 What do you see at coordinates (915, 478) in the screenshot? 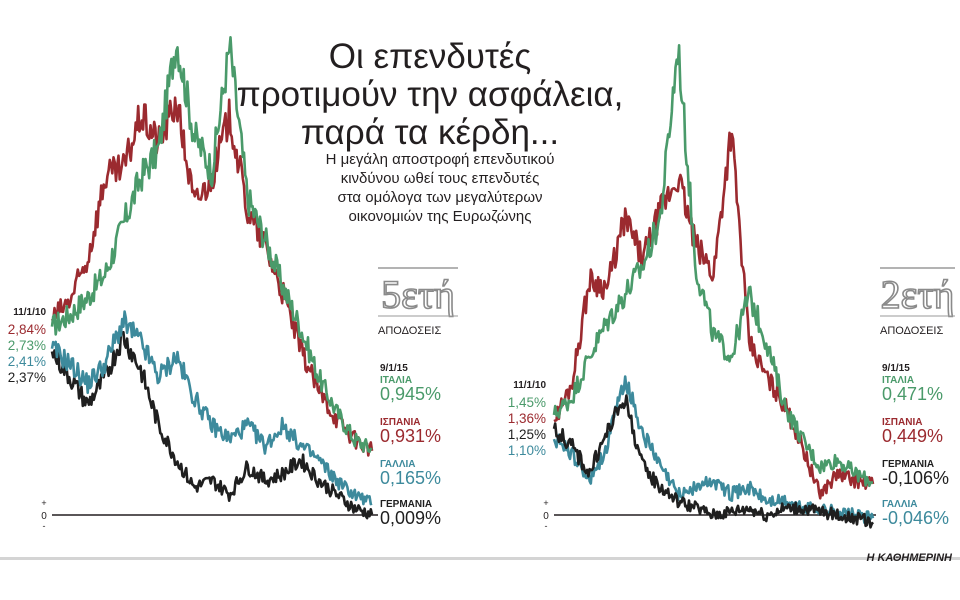
I see `end-value-label: -0,106%` at bounding box center [915, 478].